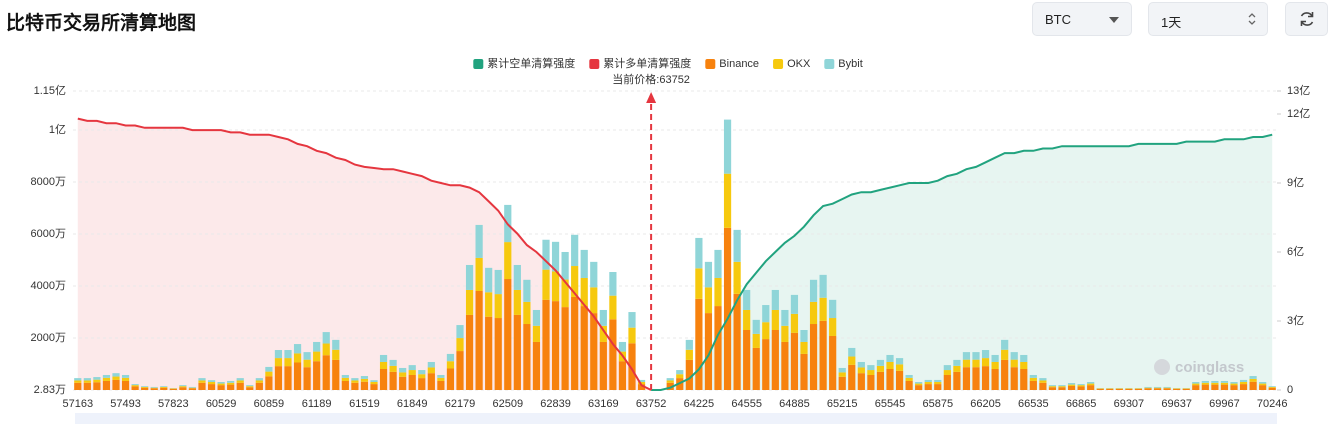  What do you see at coordinates (48, 182) in the screenshot?
I see `y-tick-label: 8000万` at bounding box center [48, 182].